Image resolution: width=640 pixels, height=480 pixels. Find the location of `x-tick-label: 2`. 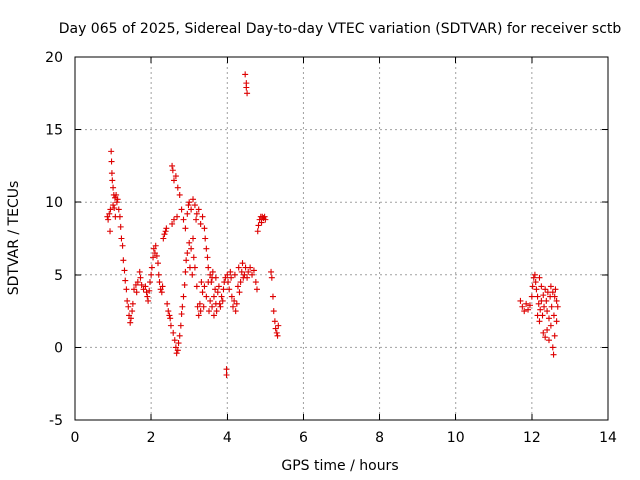

x-tick-label: 2 is located at coordinates (151, 438).